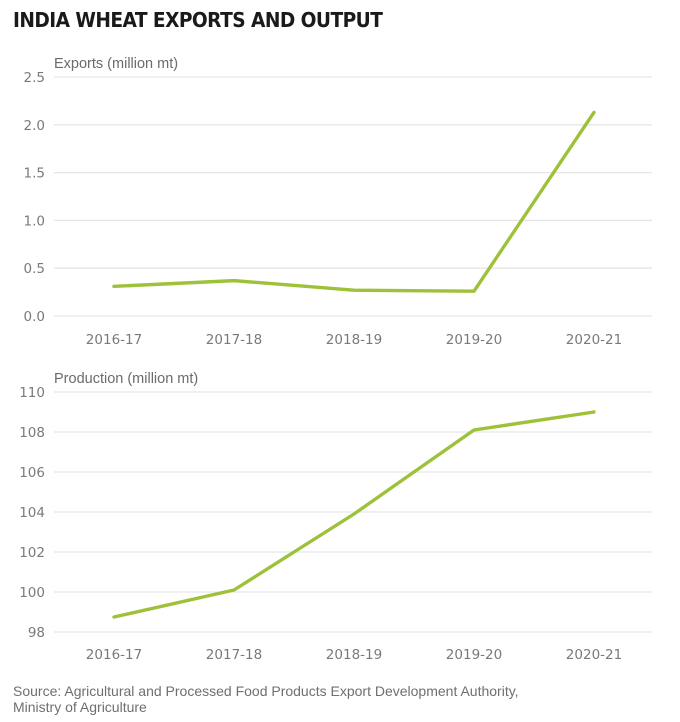  I want to click on production-y-tick-label: 106, so click(32, 473).